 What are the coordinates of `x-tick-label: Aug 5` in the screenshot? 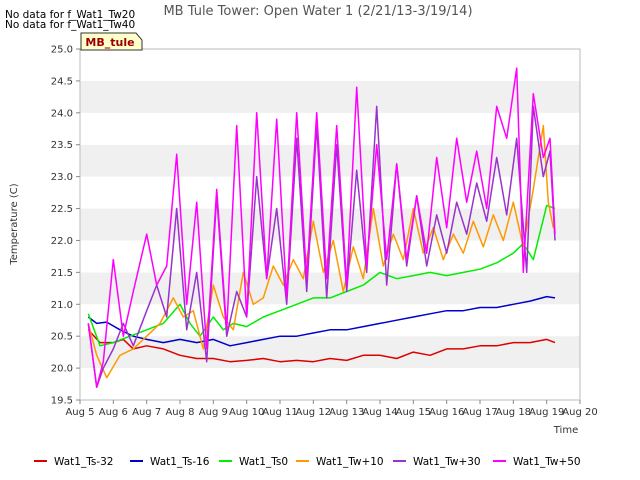 It's located at (79, 412).